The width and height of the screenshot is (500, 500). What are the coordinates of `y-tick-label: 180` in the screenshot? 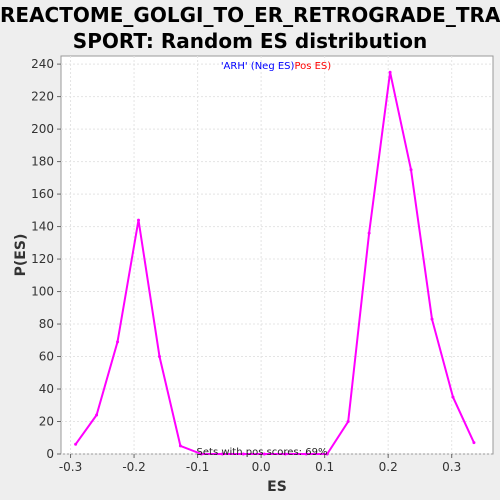 It's located at (42, 162).